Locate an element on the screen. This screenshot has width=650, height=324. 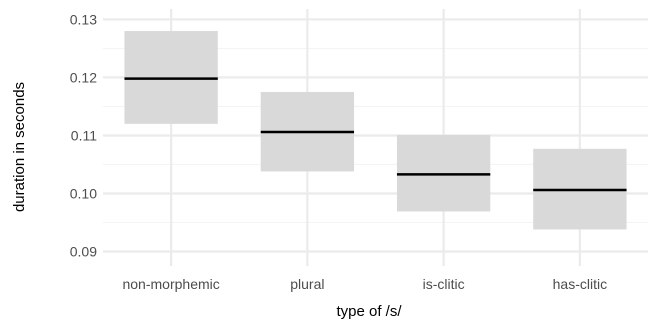
x-axis-title: type of /s/ is located at coordinates (369, 311).